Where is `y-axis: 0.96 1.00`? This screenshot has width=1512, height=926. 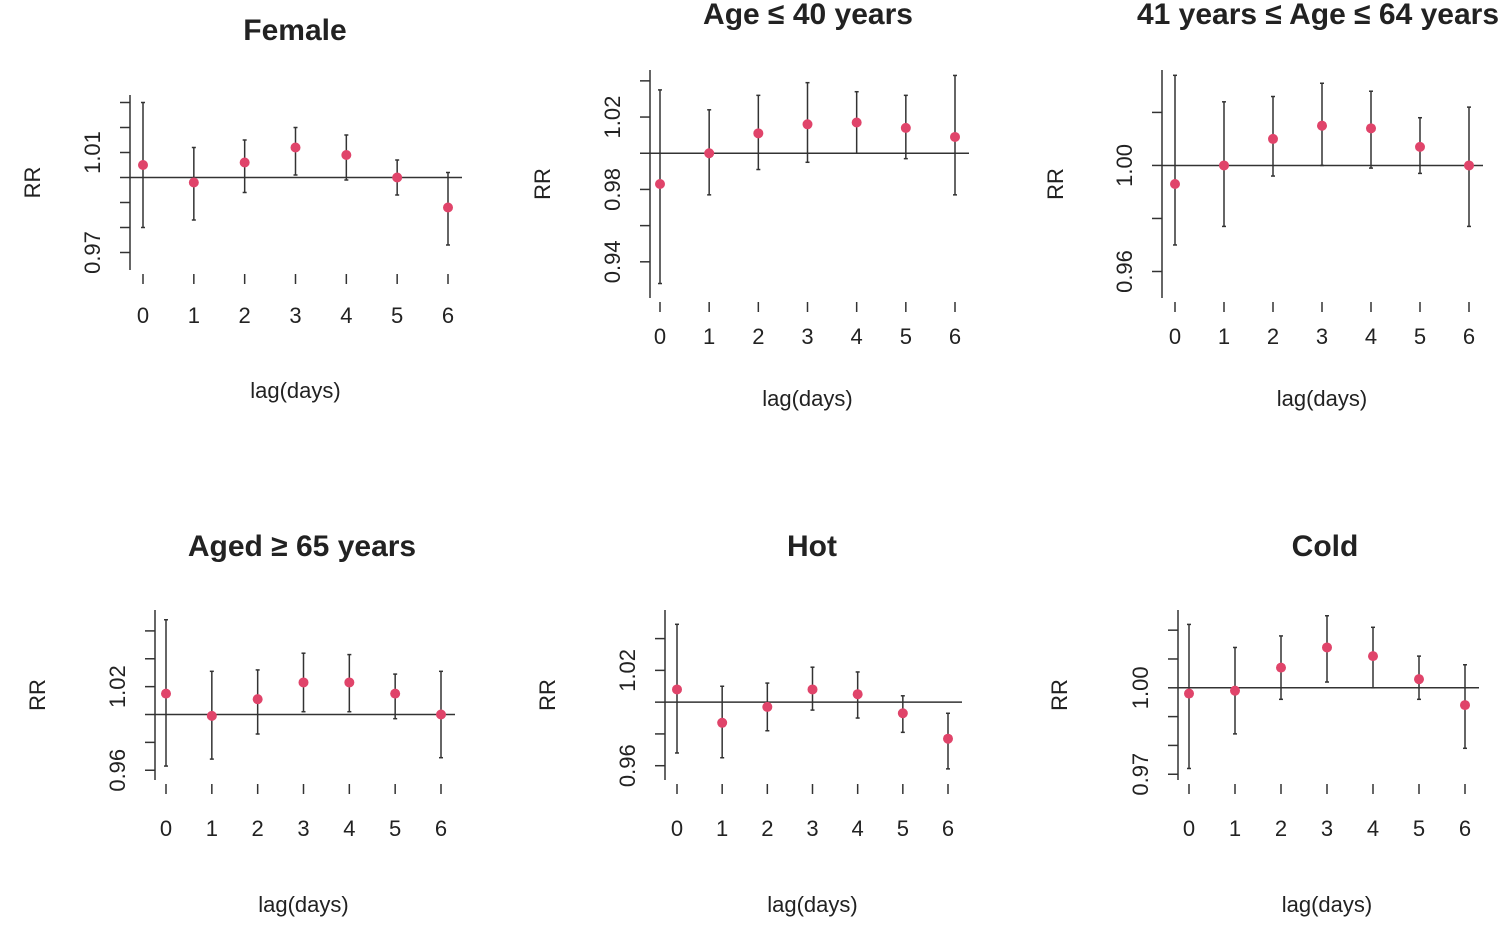
y-axis: 0.96 1.00 is located at coordinates (1137, 184).